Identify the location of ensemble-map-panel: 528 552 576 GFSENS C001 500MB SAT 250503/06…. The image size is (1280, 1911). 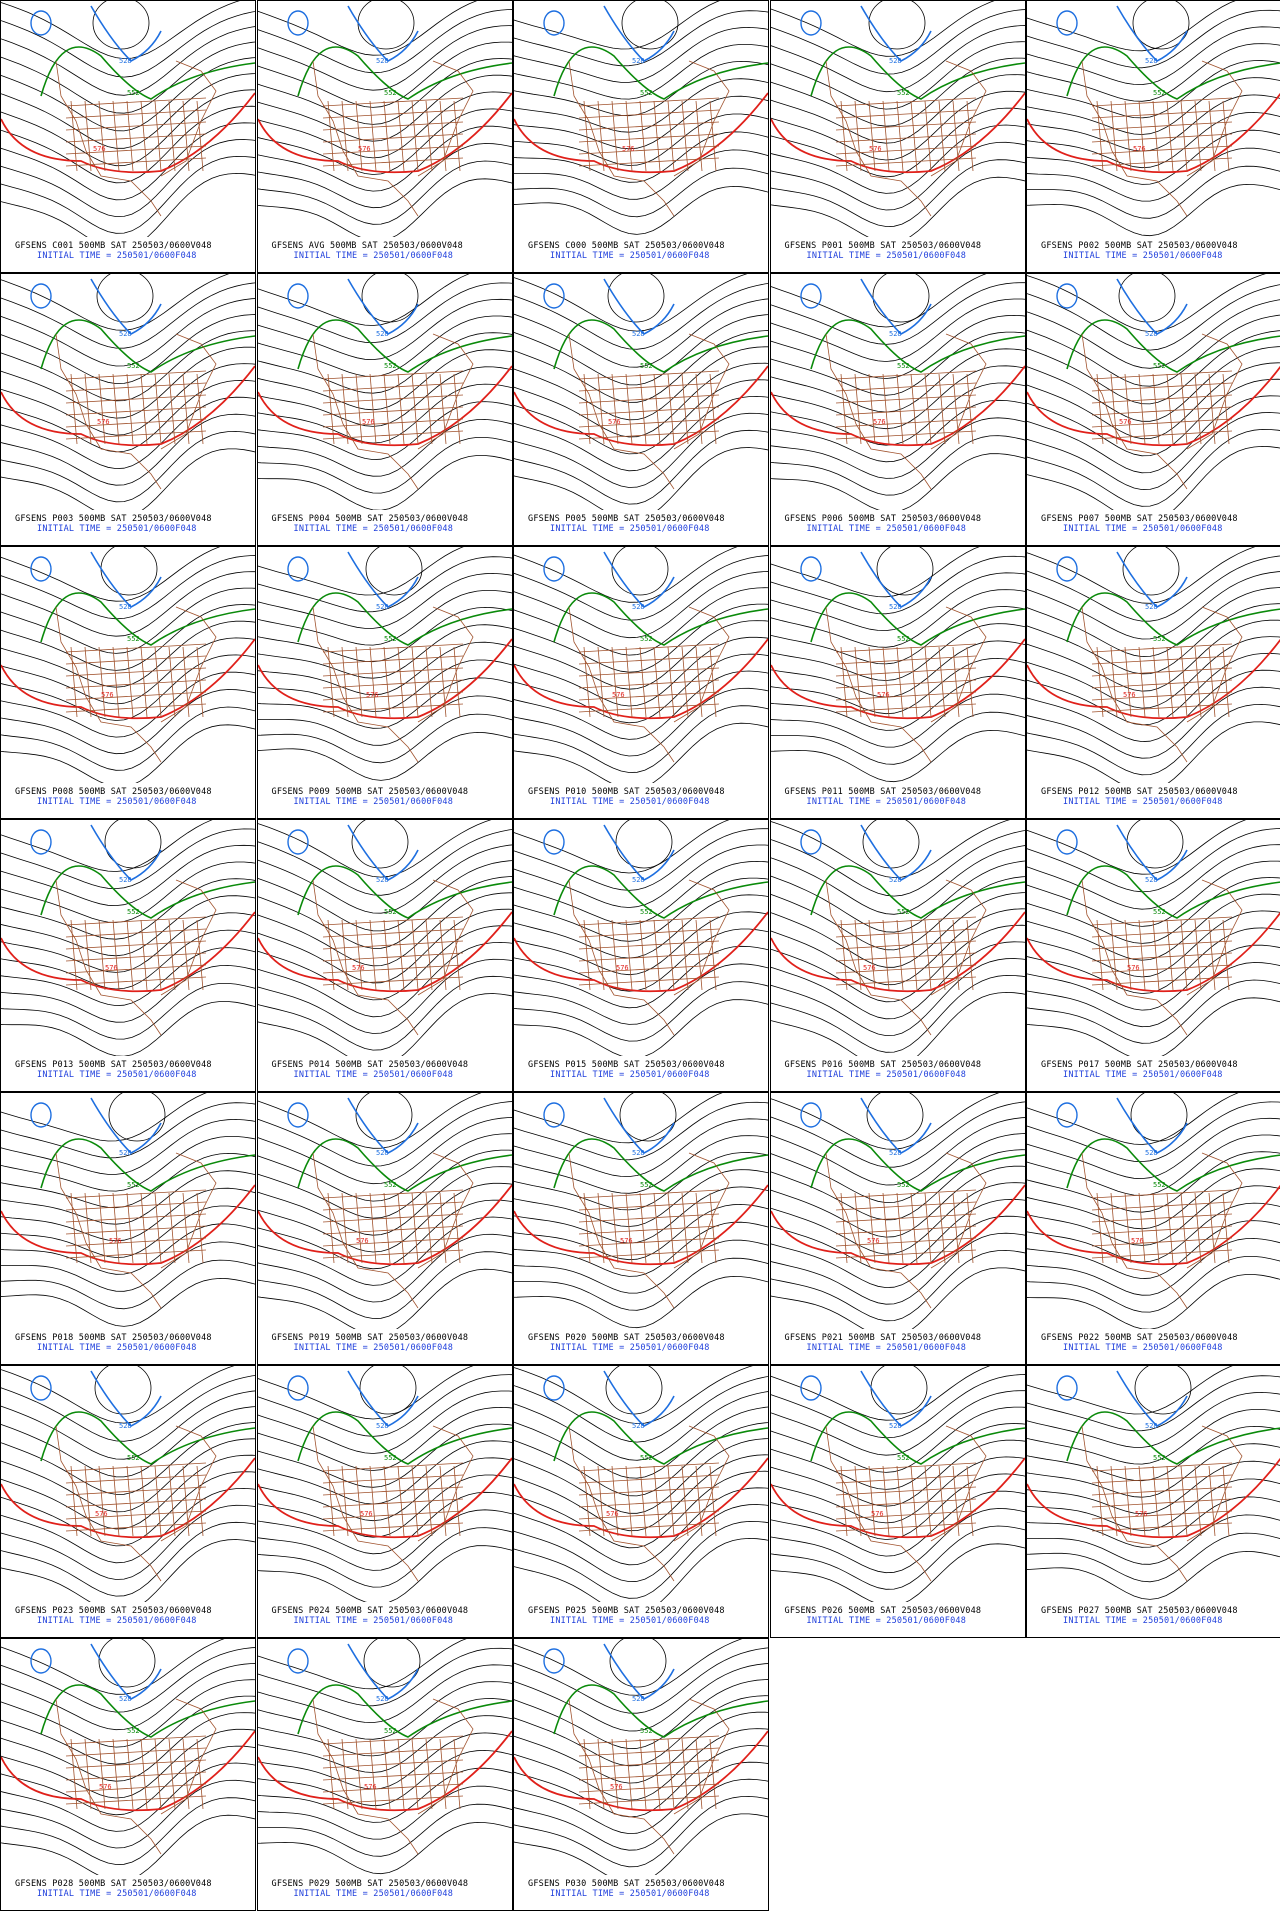
(128, 136).